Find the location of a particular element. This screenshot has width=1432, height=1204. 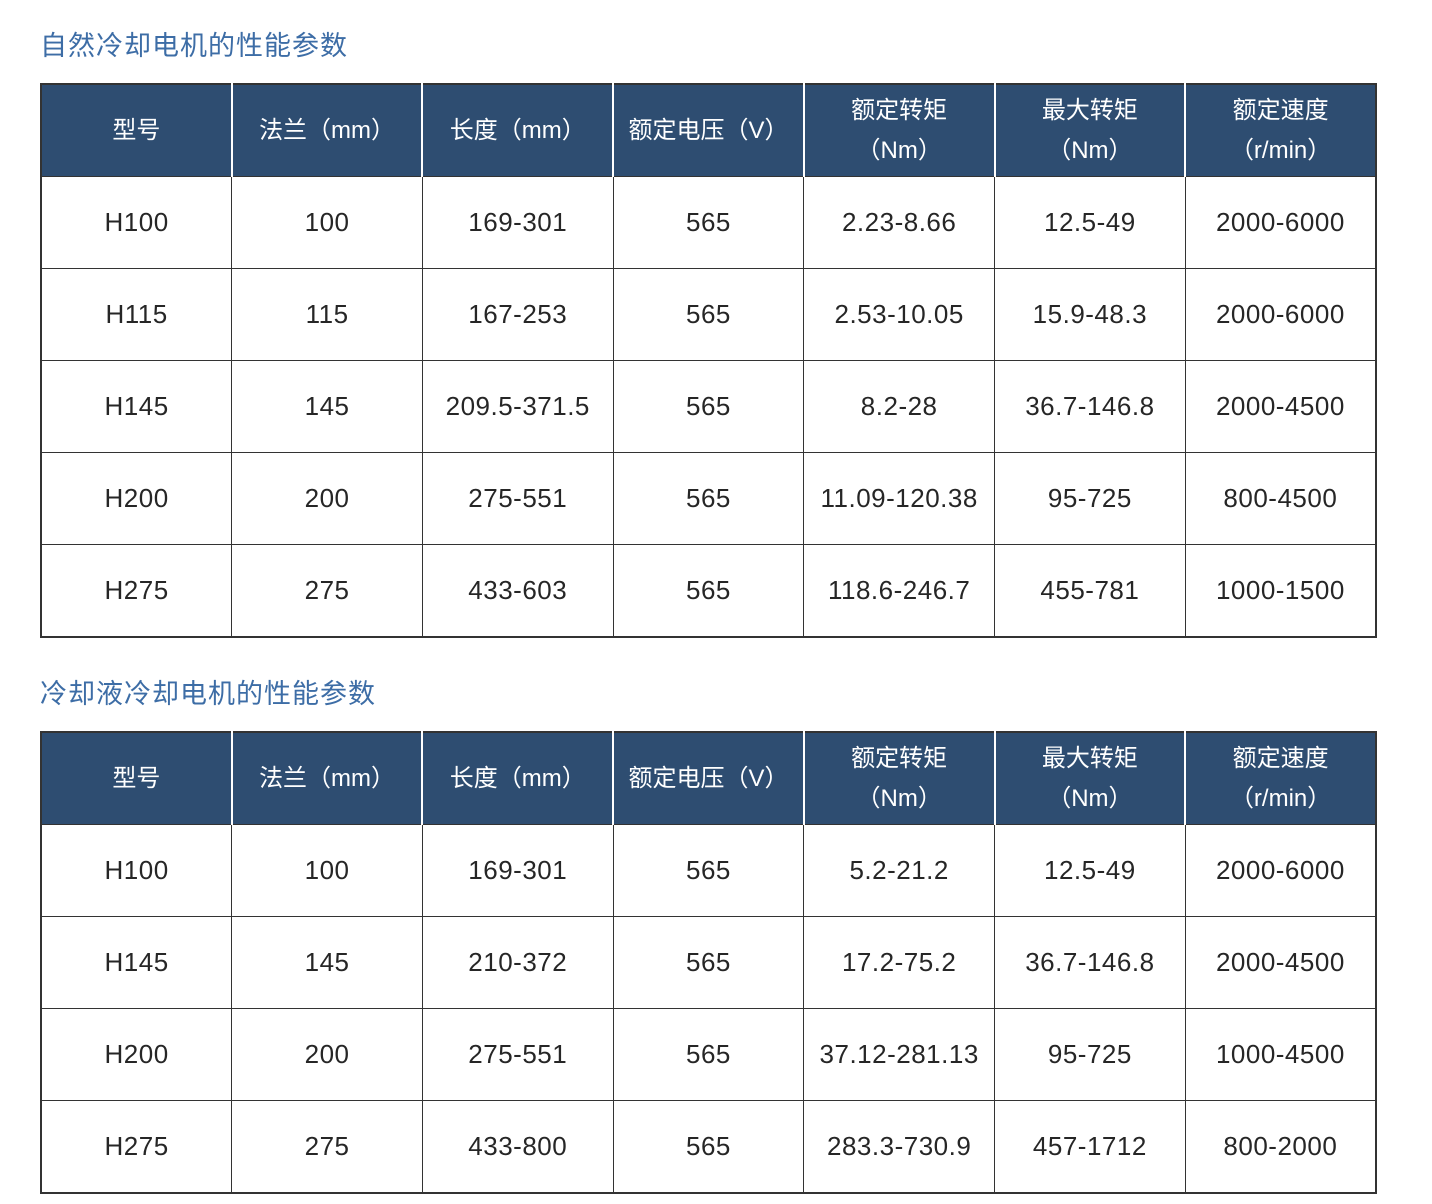

cell-rated-torque-nm: 2.53-10.05 is located at coordinates (899, 314).